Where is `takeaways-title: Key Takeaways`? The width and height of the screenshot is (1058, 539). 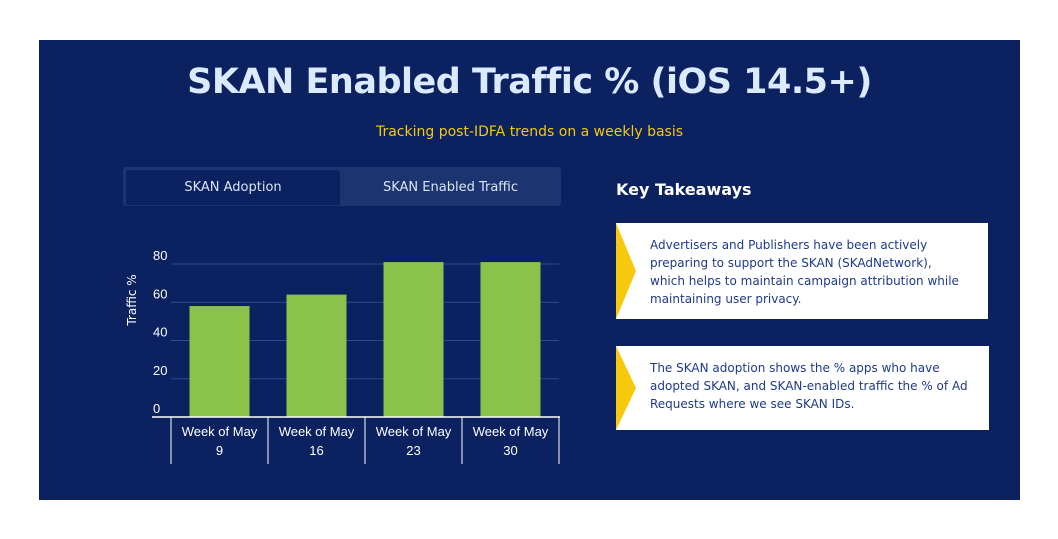
takeaways-title: Key Takeaways is located at coordinates (684, 189).